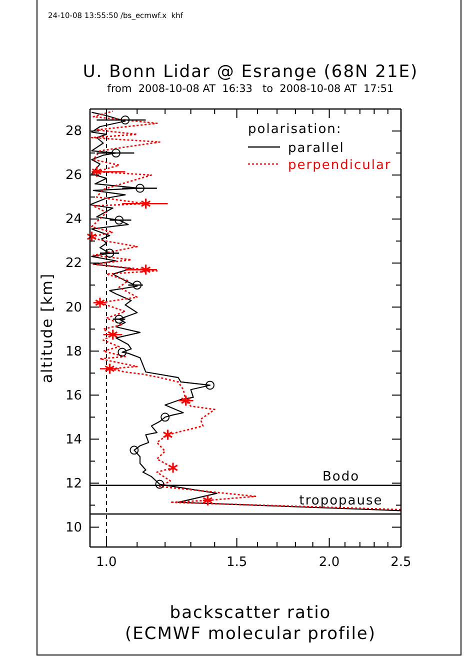  I want to click on ref-line-label: tropopause, so click(341, 501).